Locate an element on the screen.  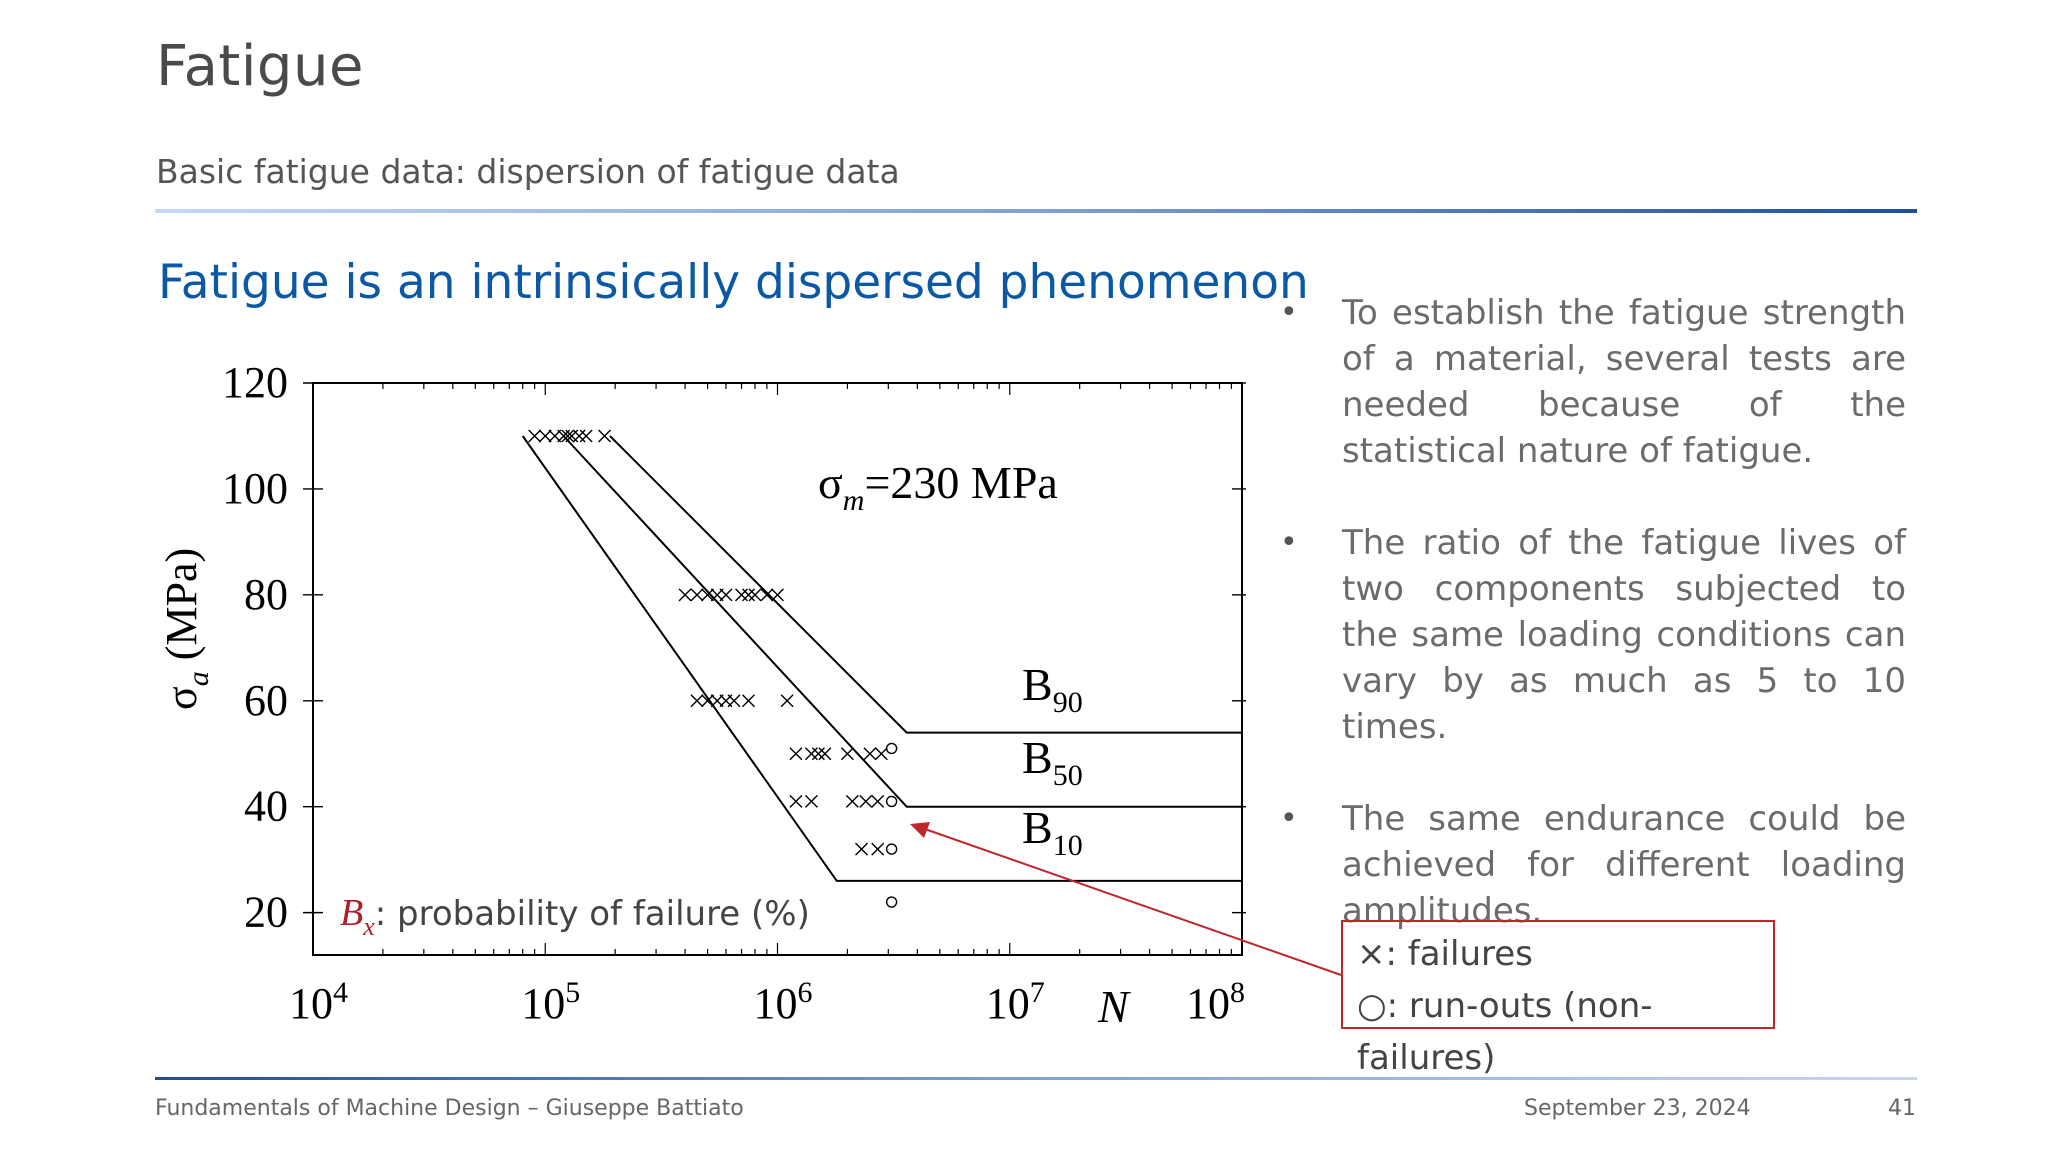
x-tick-exponent: 4 is located at coordinates (340, 992).